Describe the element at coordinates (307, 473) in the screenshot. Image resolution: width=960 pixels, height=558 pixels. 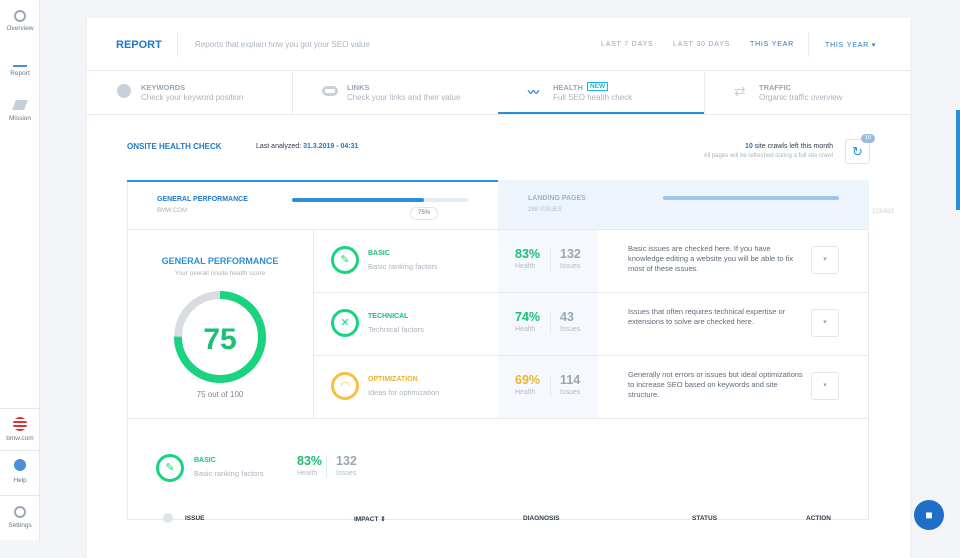
I see `detail-health-label: Health` at that location.